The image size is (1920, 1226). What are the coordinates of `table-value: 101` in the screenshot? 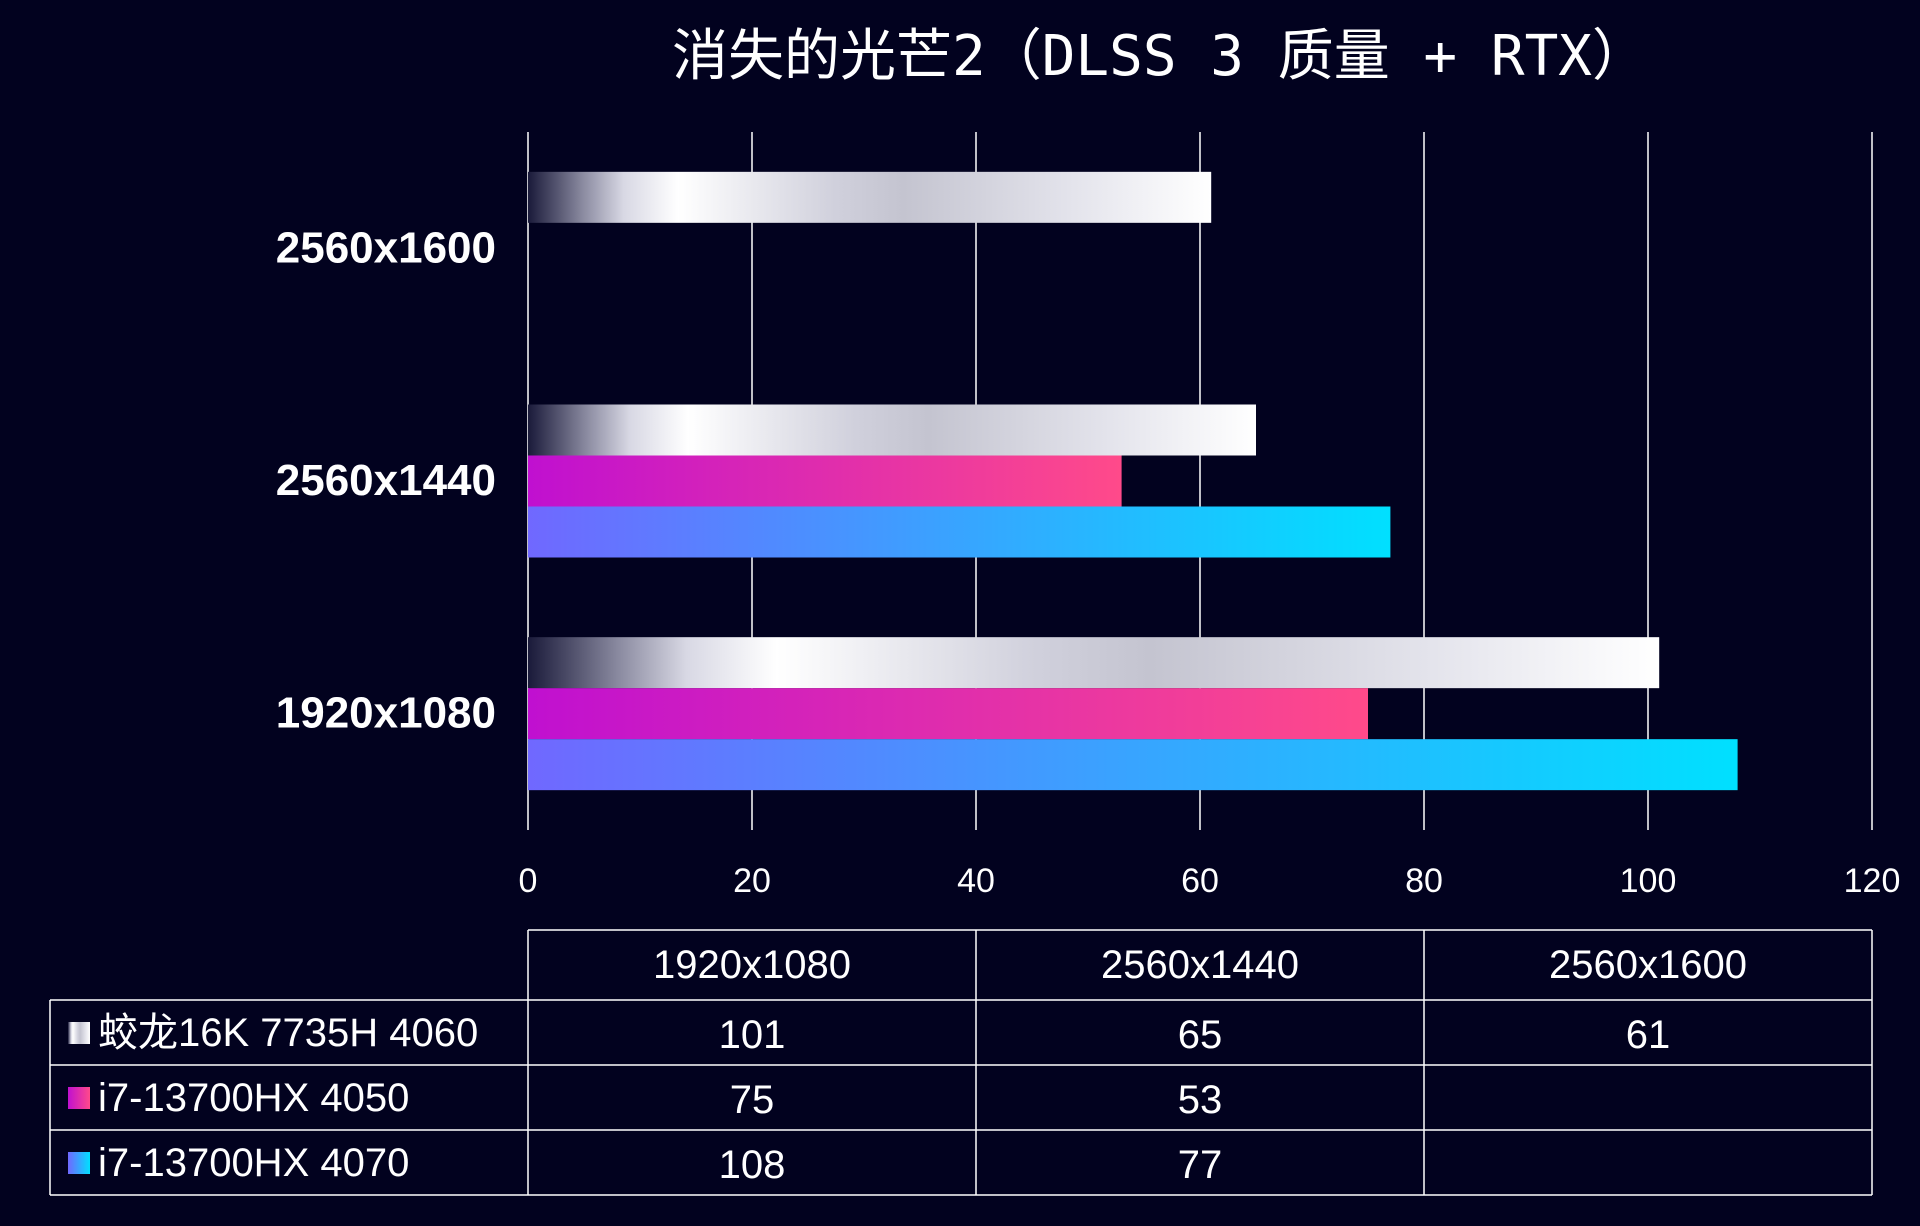 It's located at (752, 1035).